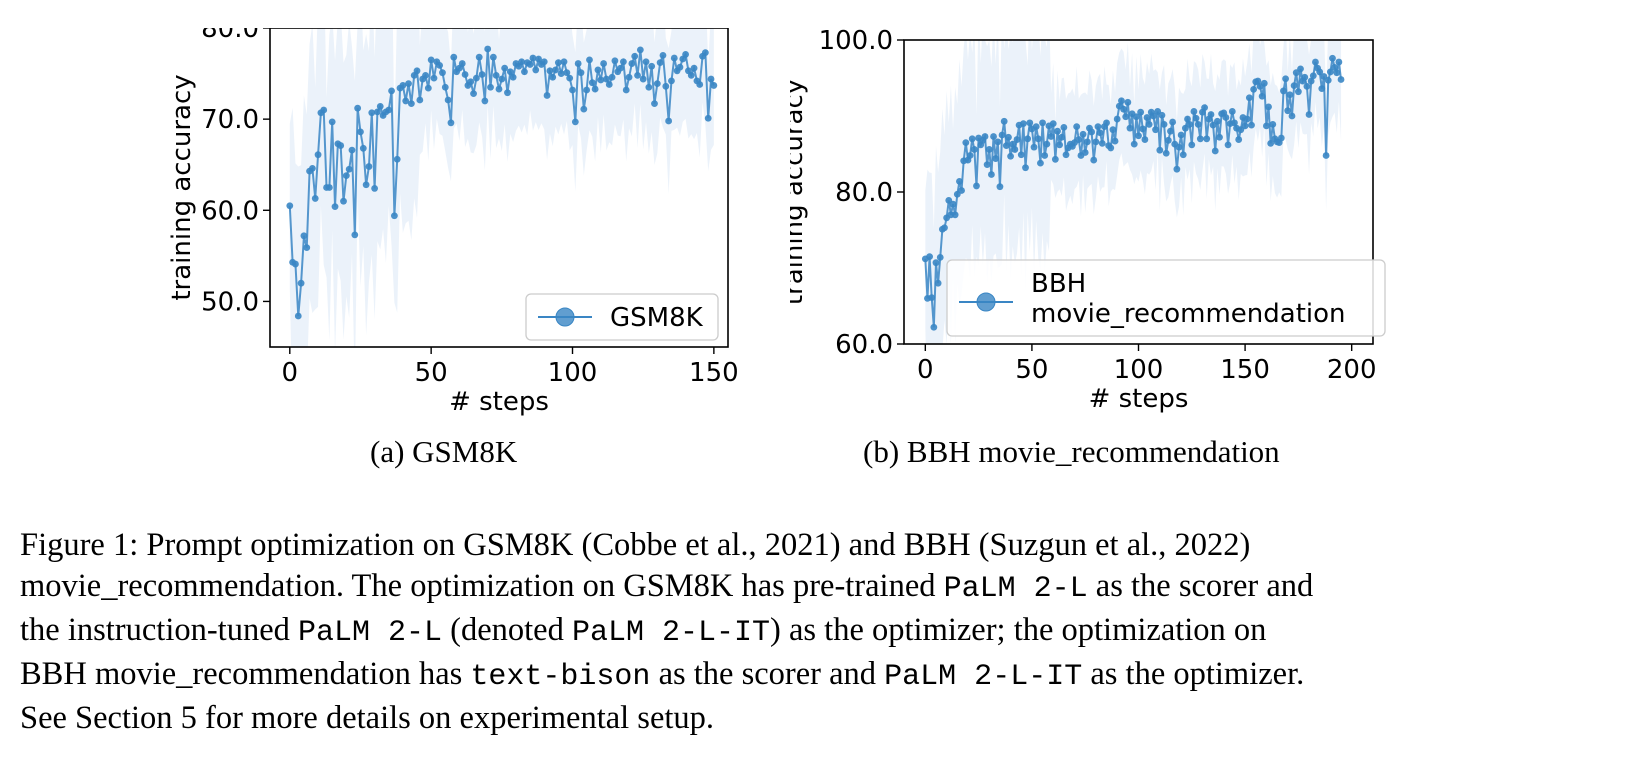 The image size is (1627, 784). What do you see at coordinates (560, 677) in the screenshot?
I see `code-text-bison: text-bison` at bounding box center [560, 677].